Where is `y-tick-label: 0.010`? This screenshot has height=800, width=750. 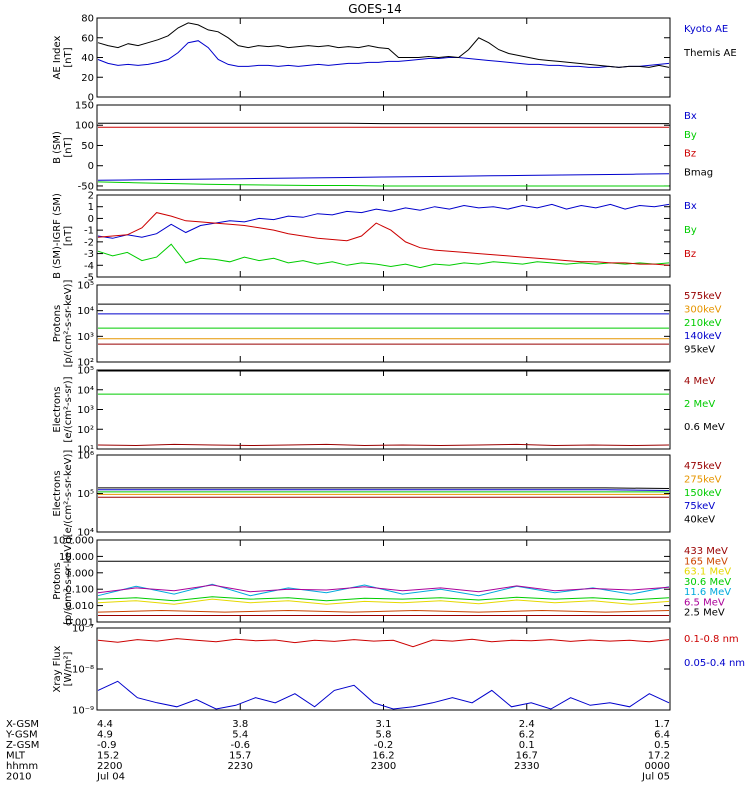 y-tick-label: 0.010 is located at coordinates (79, 606).